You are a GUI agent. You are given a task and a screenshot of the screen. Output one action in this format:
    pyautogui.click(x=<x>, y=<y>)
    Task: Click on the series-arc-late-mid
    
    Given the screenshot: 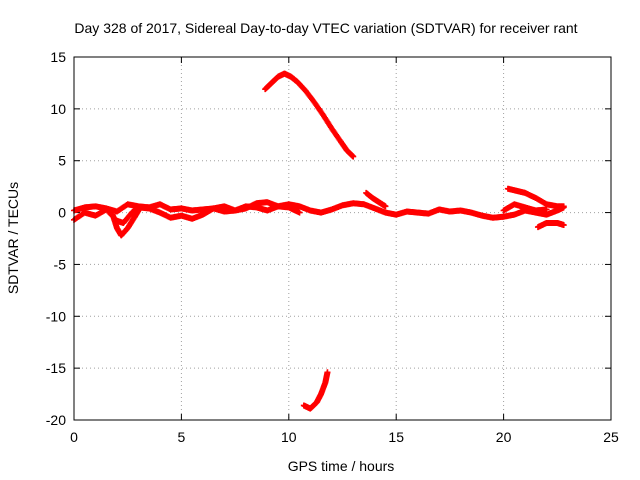 What is the action you would take?
    pyautogui.click(x=525, y=207)
    